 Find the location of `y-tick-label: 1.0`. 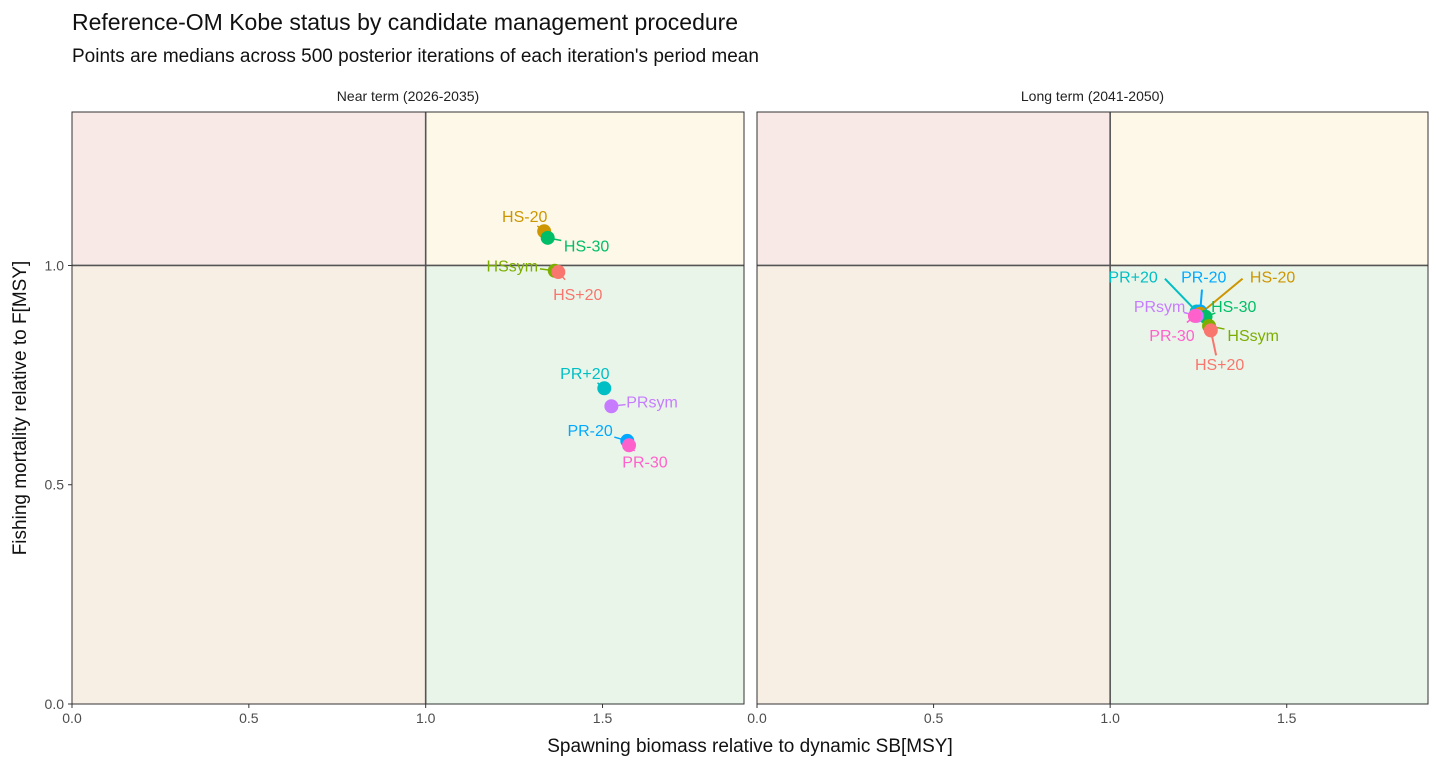

y-tick-label: 1.0 is located at coordinates (55, 265).